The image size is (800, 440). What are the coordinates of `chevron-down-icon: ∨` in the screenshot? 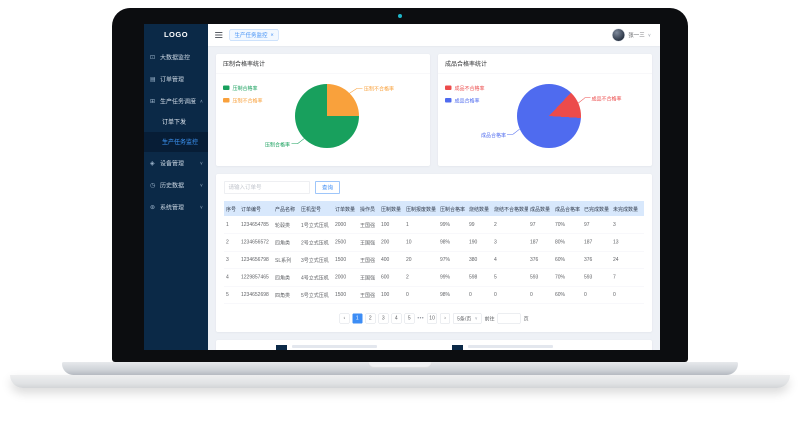 It's located at (649, 35).